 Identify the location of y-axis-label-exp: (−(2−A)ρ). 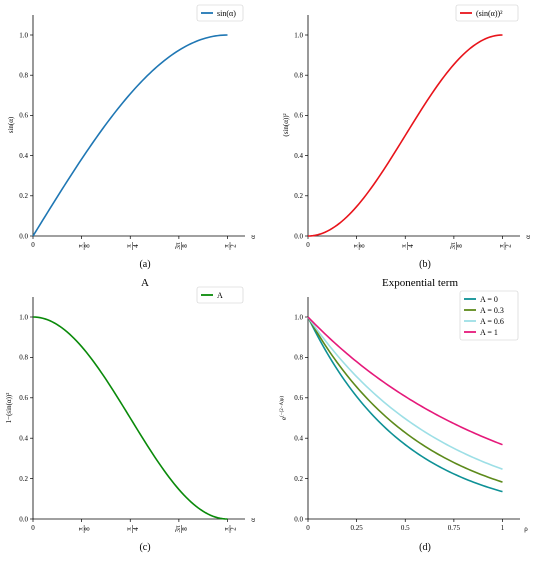
(282, 406).